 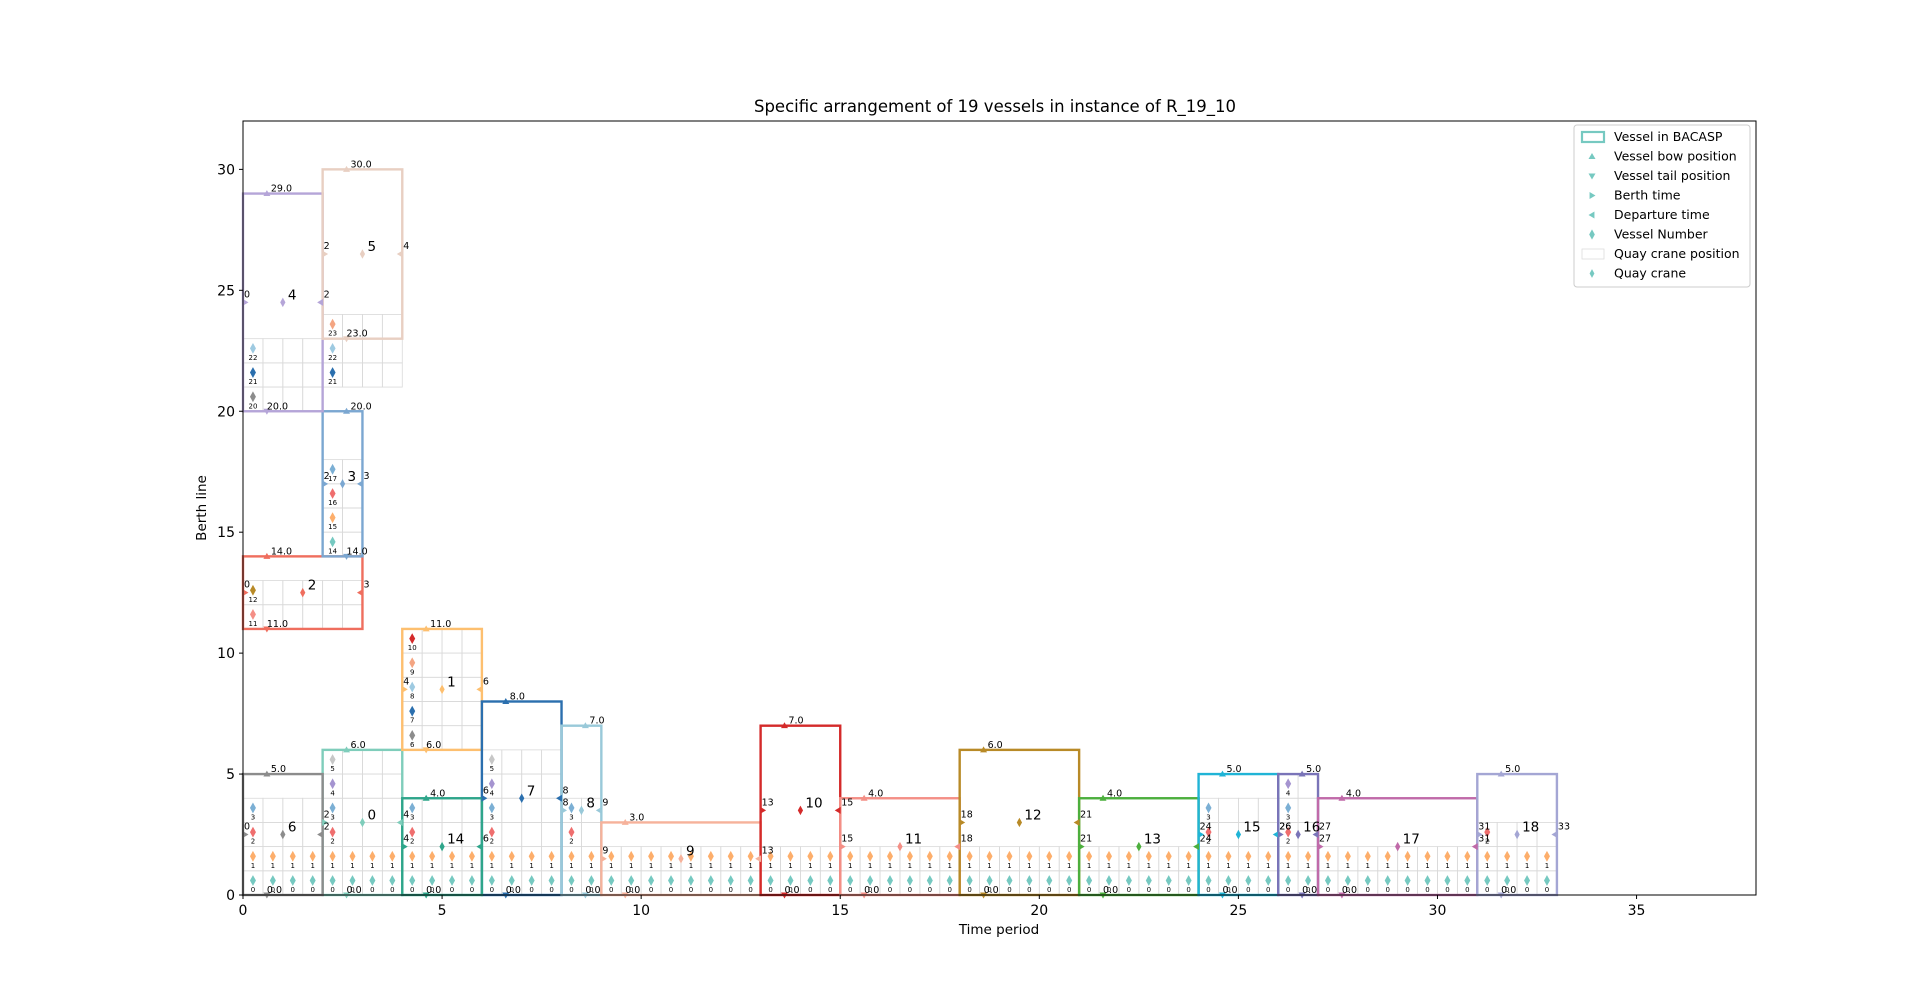 I want to click on departure-time-label: 13, so click(x=768, y=851).